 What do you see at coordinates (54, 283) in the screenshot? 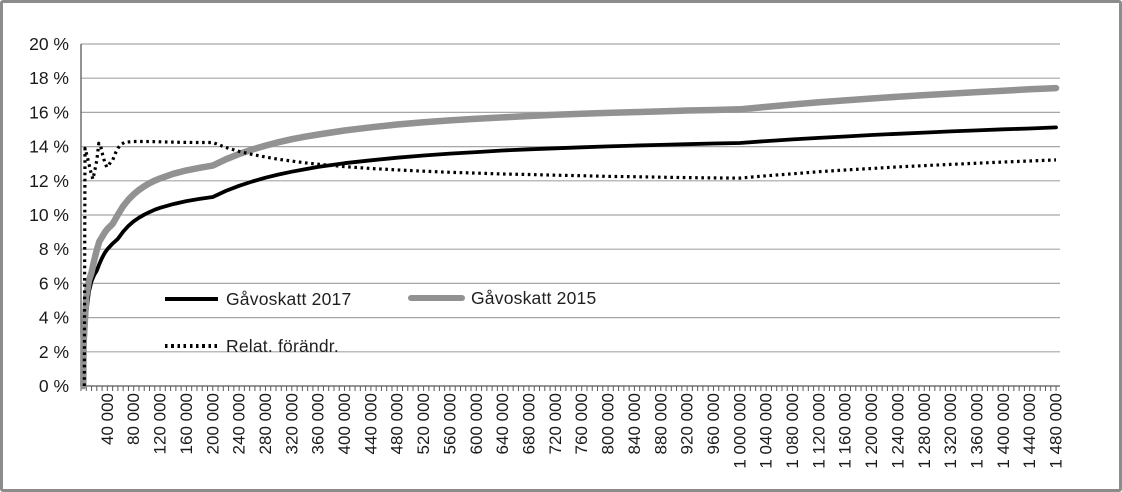
I see `y-axis-tick-label: 6 %` at bounding box center [54, 283].